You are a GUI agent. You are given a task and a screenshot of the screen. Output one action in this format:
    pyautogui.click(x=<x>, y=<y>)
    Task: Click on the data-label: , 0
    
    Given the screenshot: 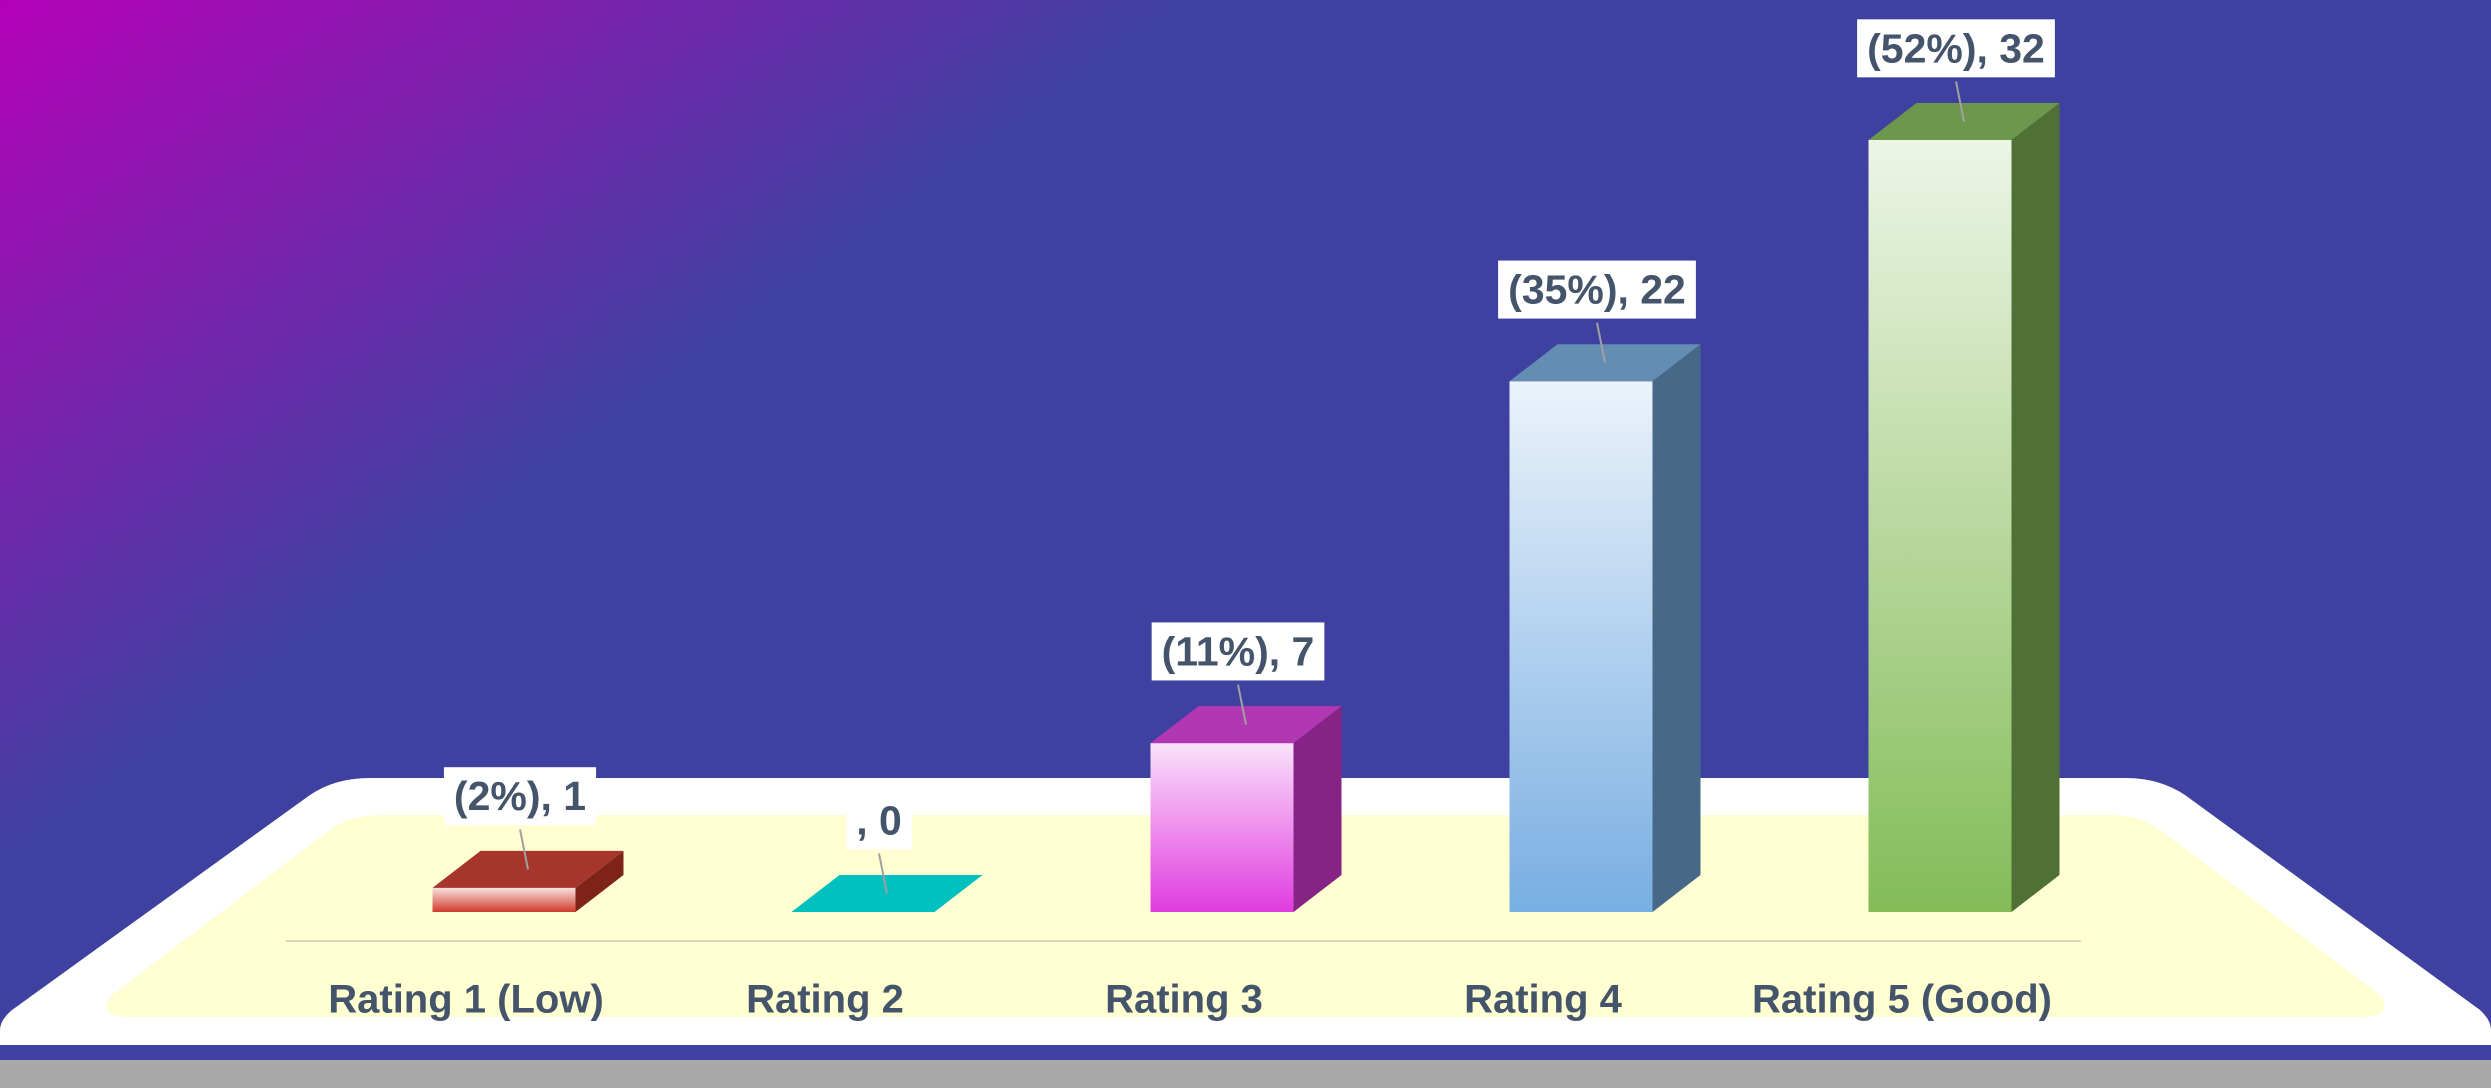 What is the action you would take?
    pyautogui.click(x=879, y=820)
    